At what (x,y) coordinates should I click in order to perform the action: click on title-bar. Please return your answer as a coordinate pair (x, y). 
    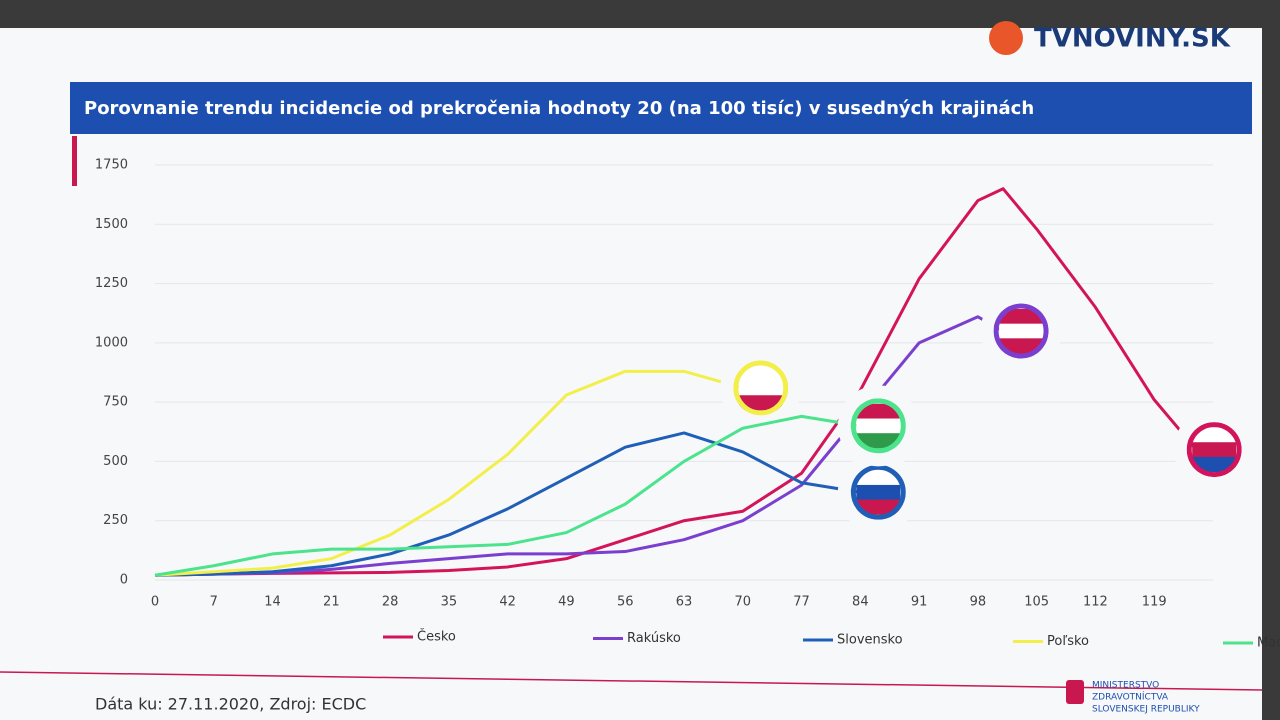
    Looking at the image, I should click on (661, 108).